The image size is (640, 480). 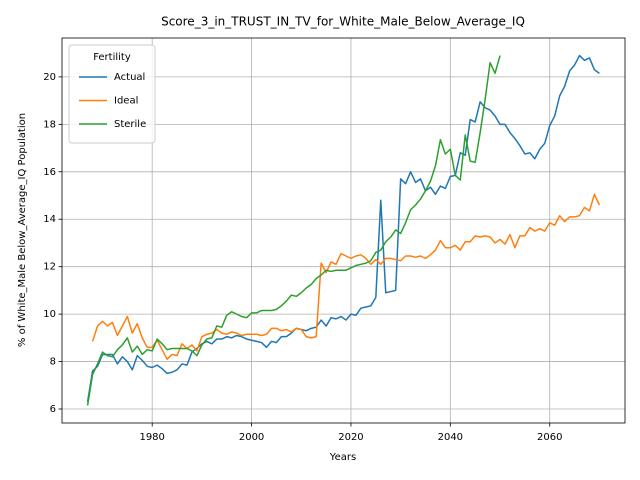 What do you see at coordinates (49, 172) in the screenshot?
I see `y-tick-label: 16` at bounding box center [49, 172].